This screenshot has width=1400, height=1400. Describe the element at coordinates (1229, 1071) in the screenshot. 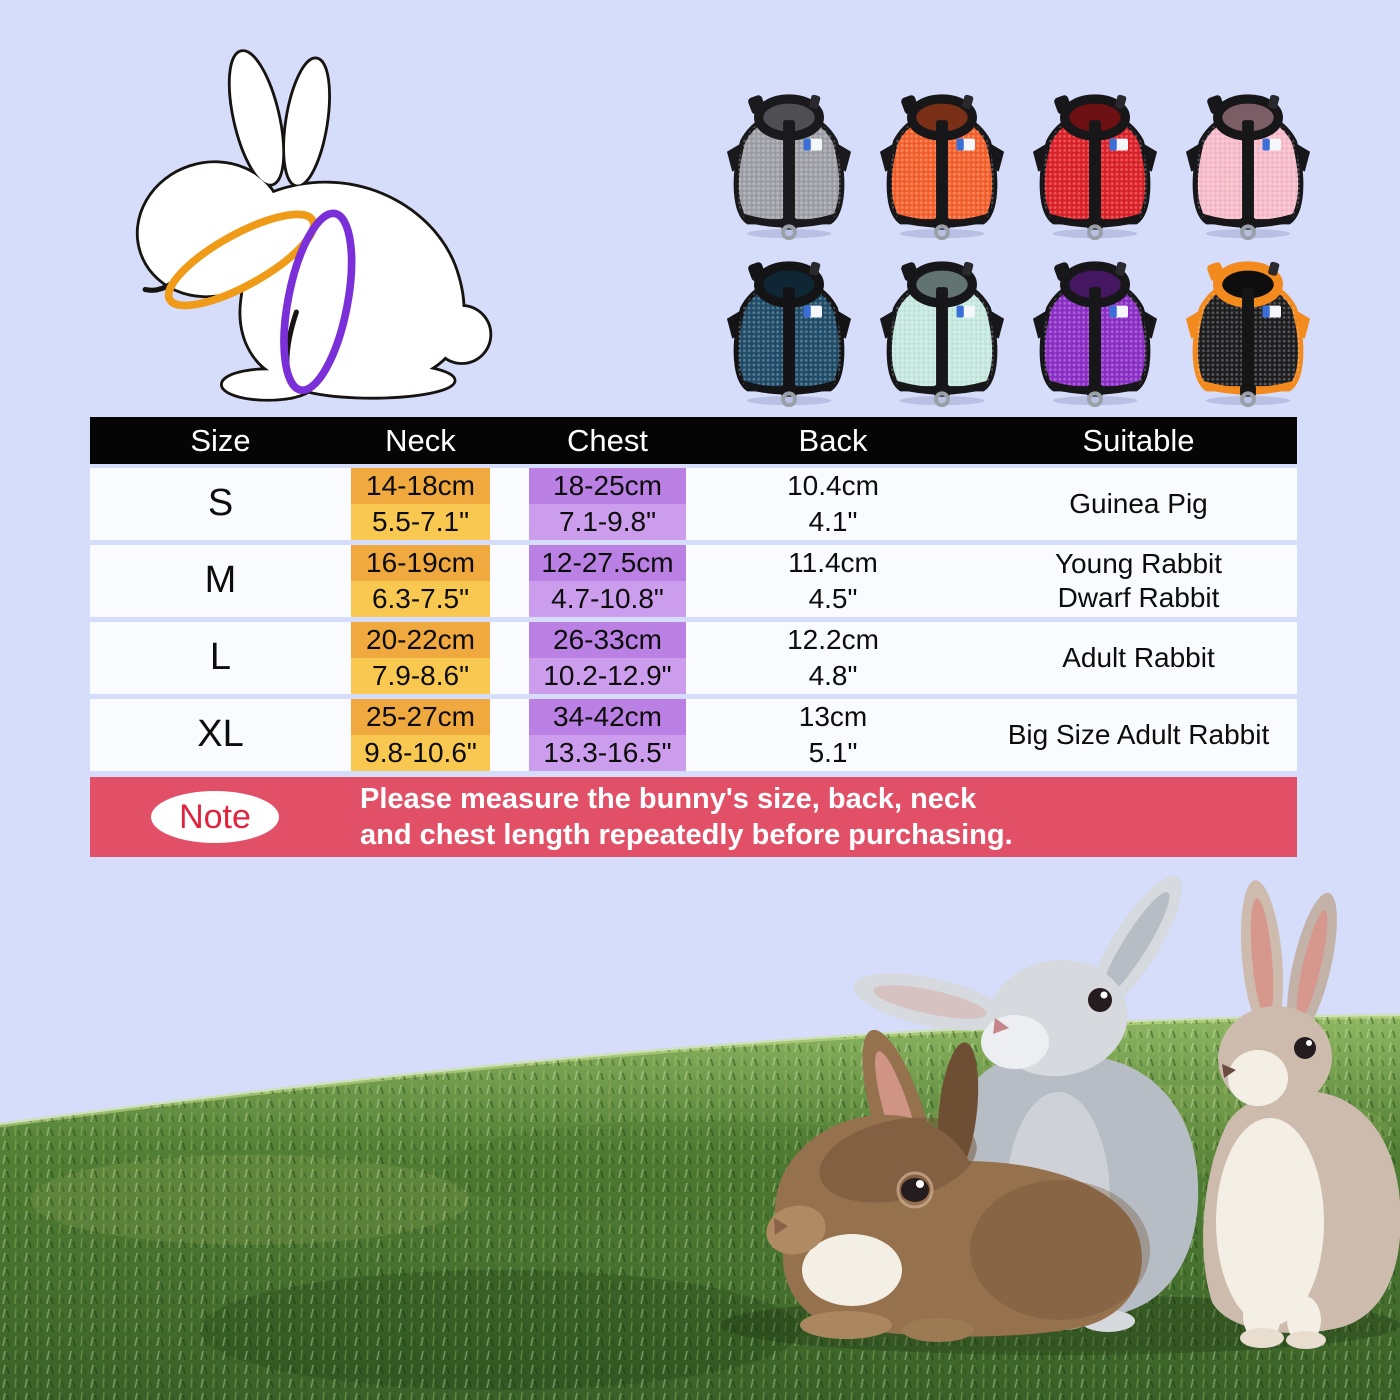

I see `white-rabbit-nose` at that location.